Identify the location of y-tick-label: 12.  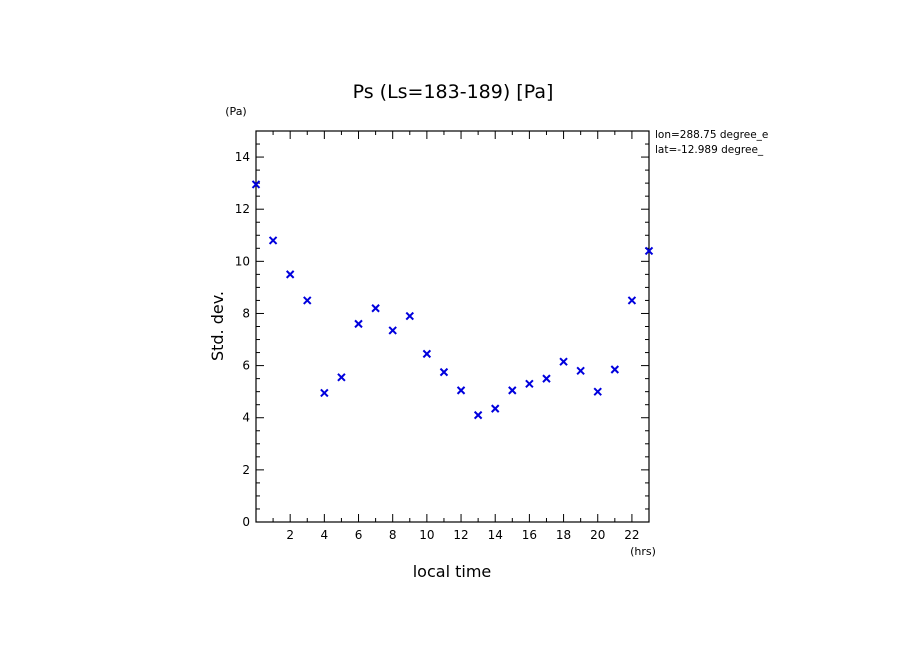
(242, 209).